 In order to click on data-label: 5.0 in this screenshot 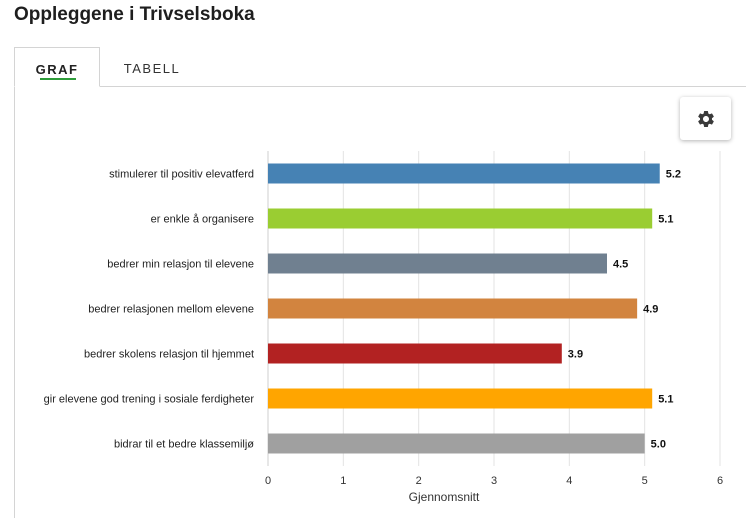, I will do `click(658, 445)`.